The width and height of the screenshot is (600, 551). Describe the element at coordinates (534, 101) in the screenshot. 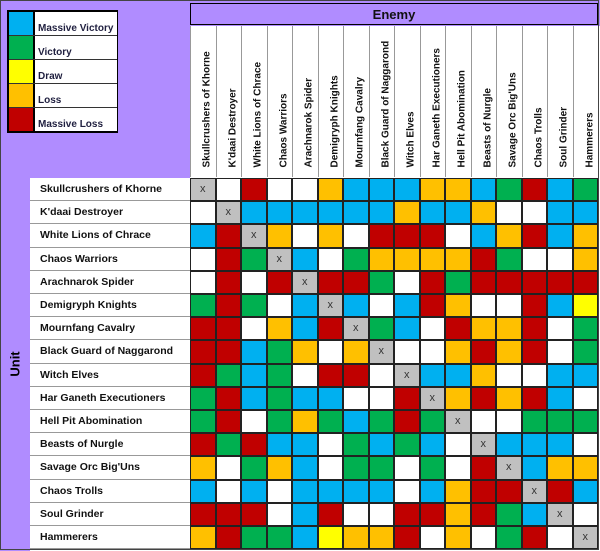

I see `column-header: Chaos Trolls` at that location.